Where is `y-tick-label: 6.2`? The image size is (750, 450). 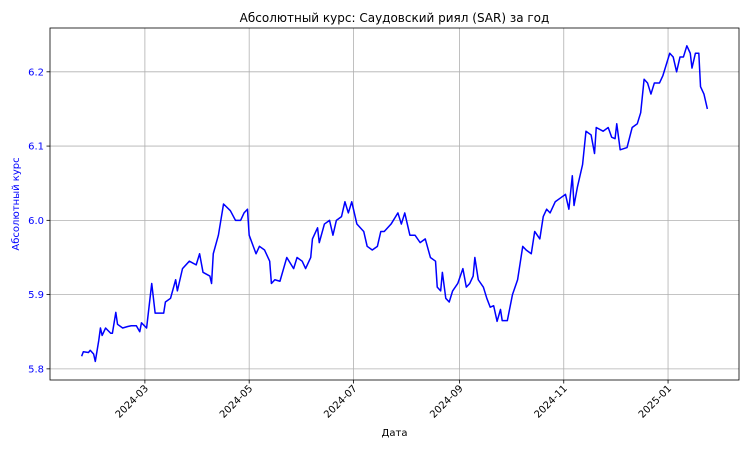
y-tick-label: 6.2 is located at coordinates (36, 72).